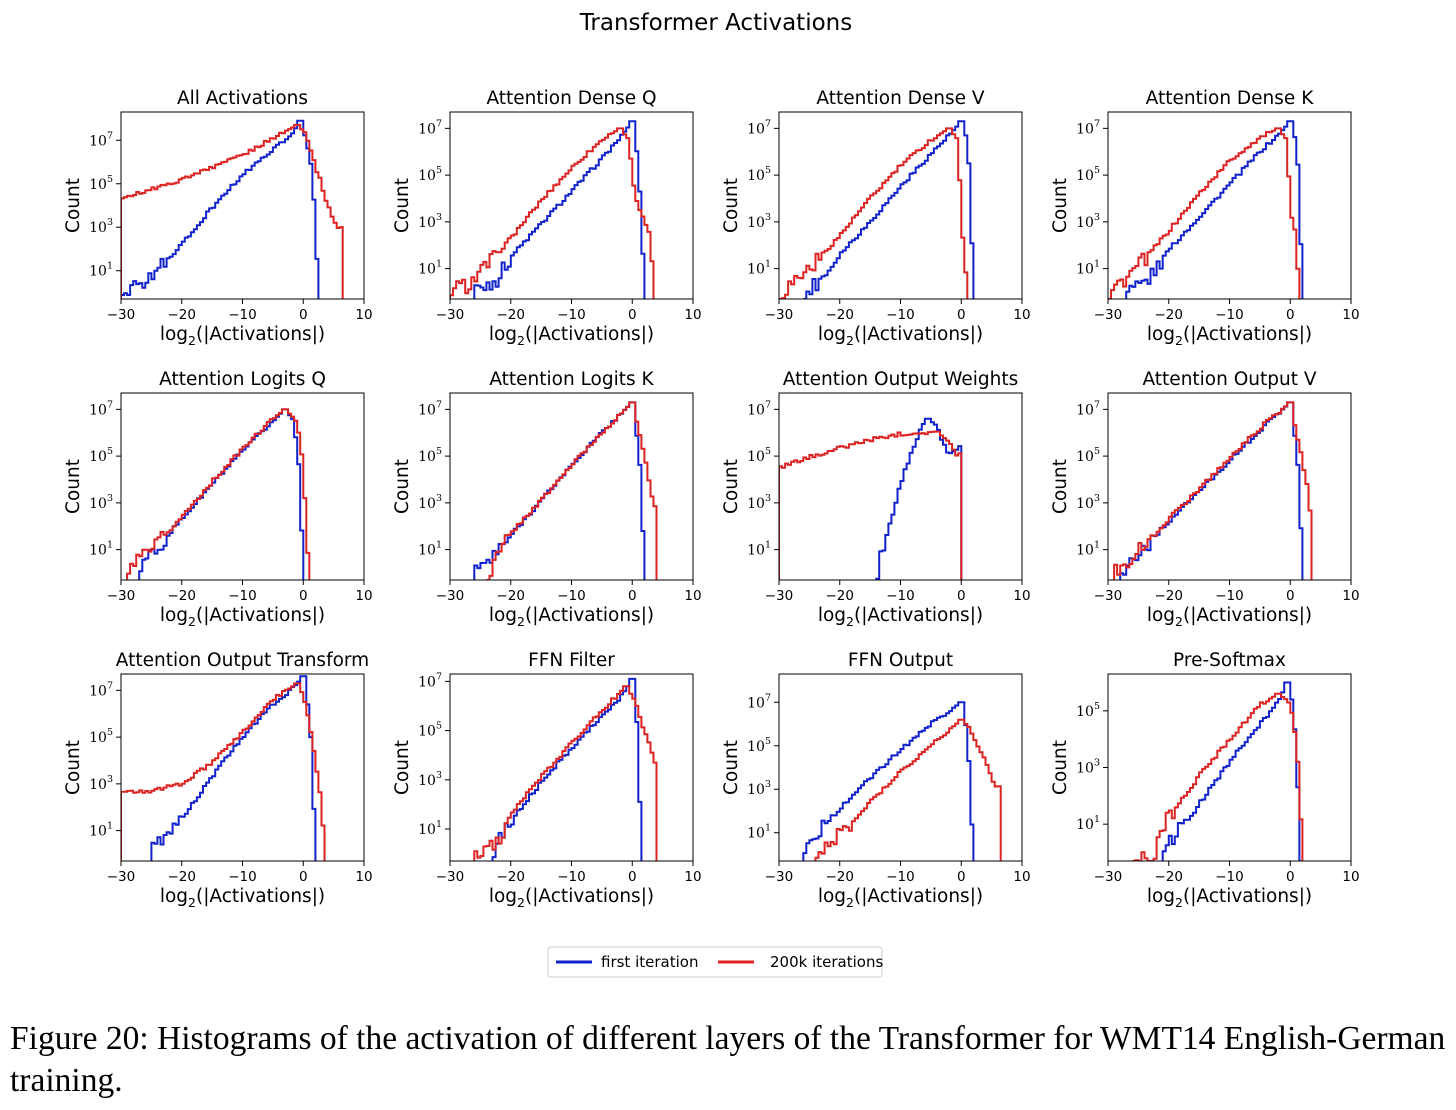  I want to click on legend: first iteration 200k iterations, so click(715, 962).